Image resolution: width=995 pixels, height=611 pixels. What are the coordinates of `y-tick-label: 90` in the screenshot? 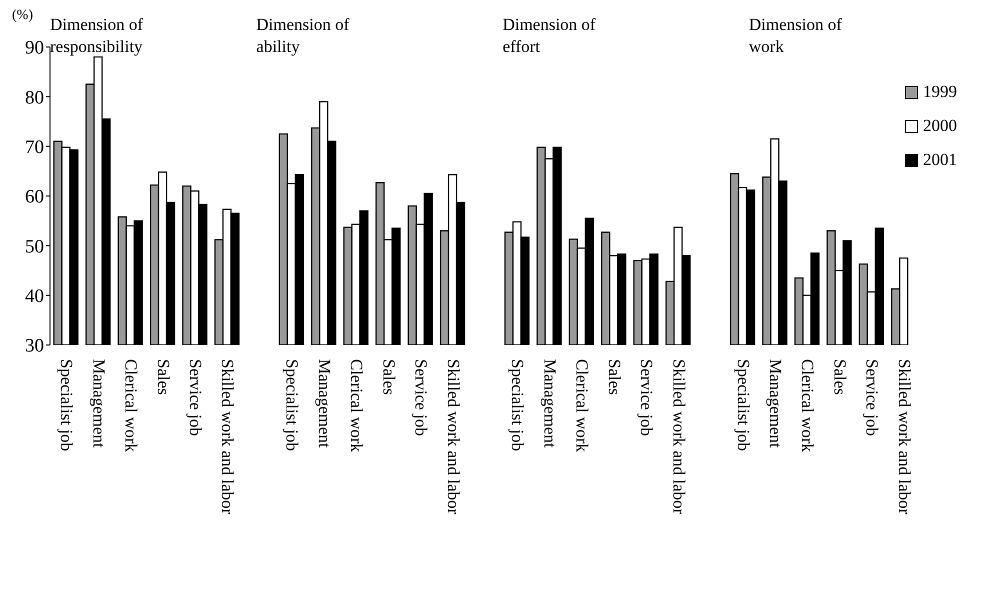 It's located at (34, 48).